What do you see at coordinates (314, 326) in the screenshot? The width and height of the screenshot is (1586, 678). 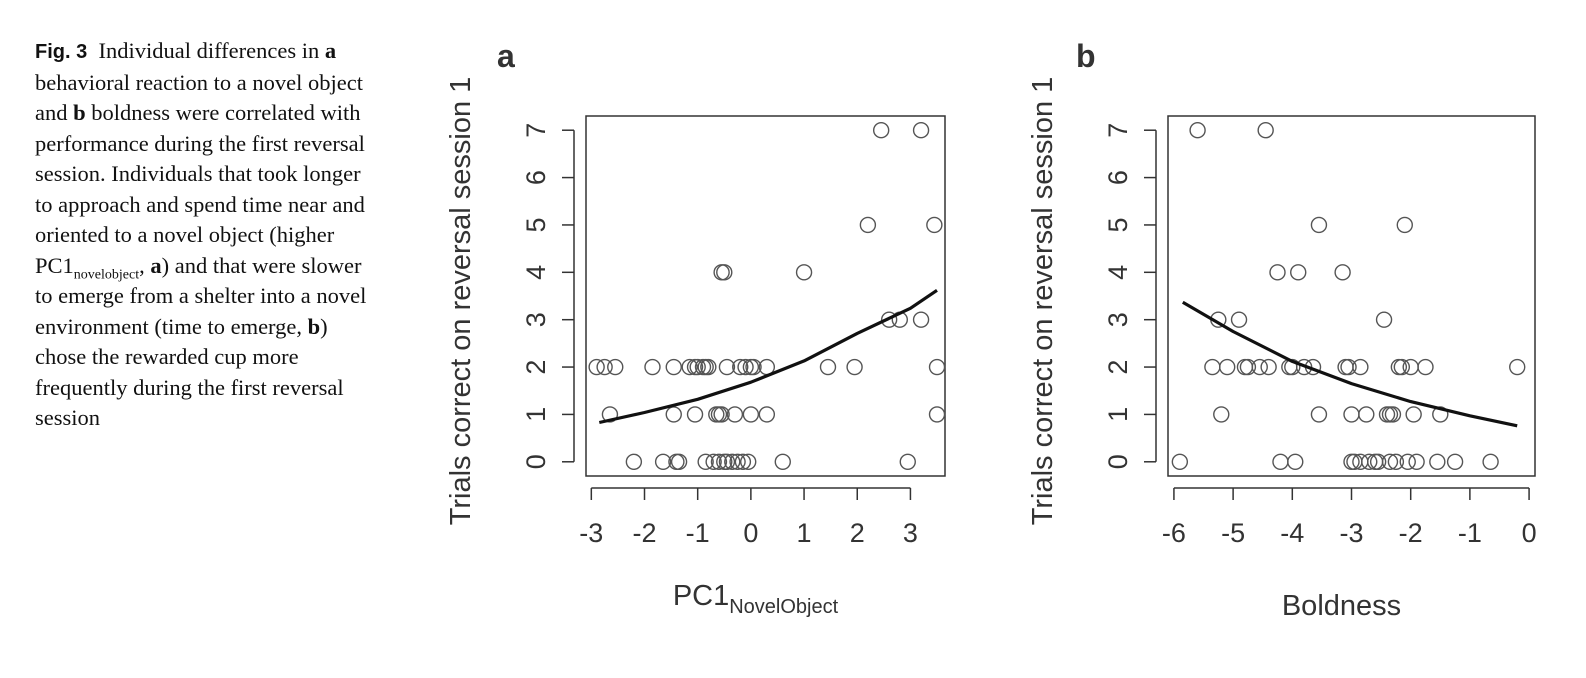 I see `caption-panel-b-ref-2: b` at bounding box center [314, 326].